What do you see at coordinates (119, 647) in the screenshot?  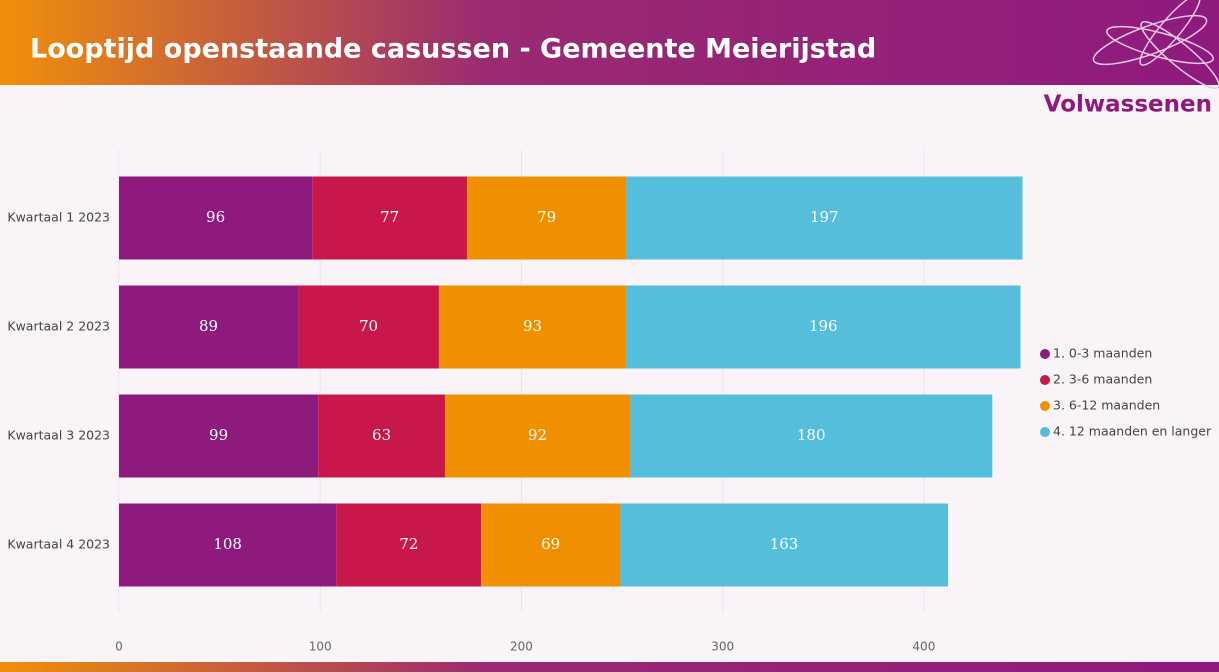 I see `x-tick-label: 0` at bounding box center [119, 647].